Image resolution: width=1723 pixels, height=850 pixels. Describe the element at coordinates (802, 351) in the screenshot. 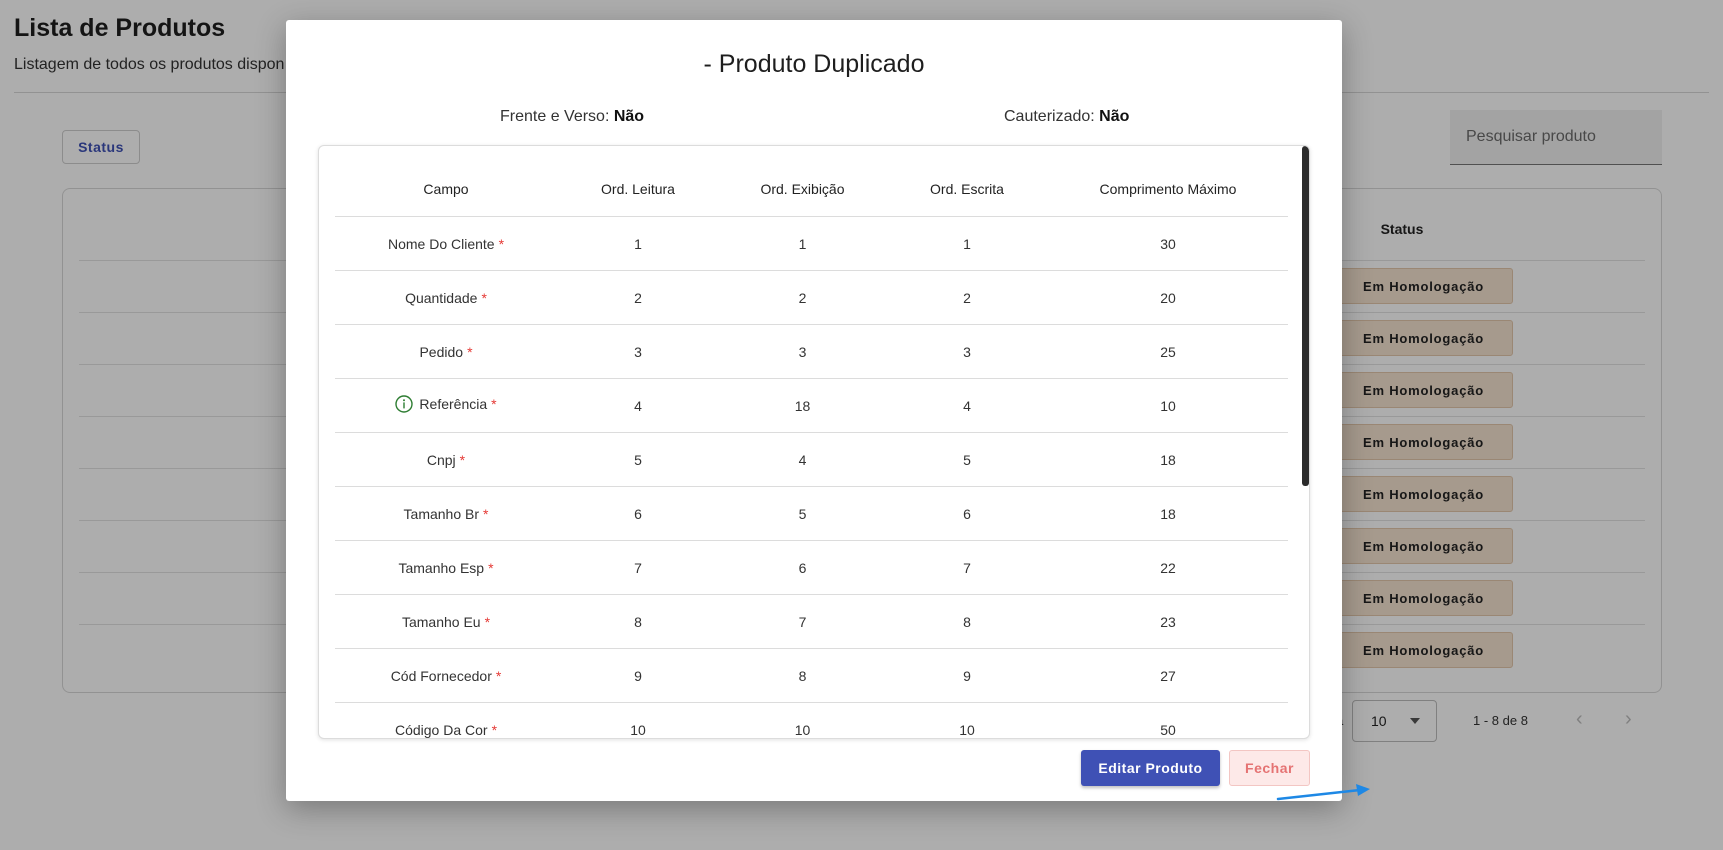

I see `ord-exibicao-cell: 3` at that location.